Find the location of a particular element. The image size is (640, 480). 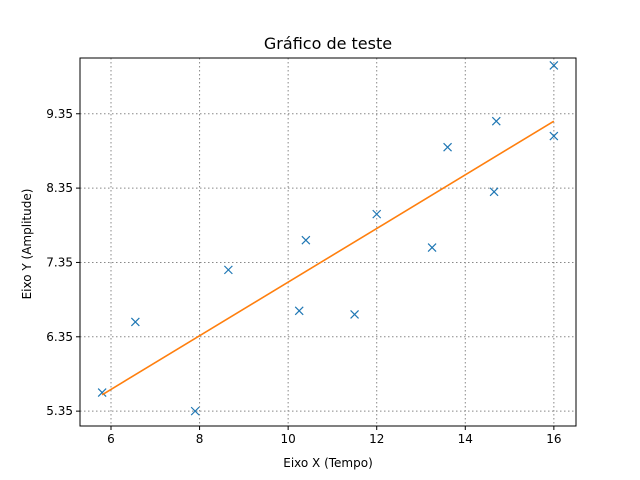

x-tick-label: 16 is located at coordinates (553, 439).